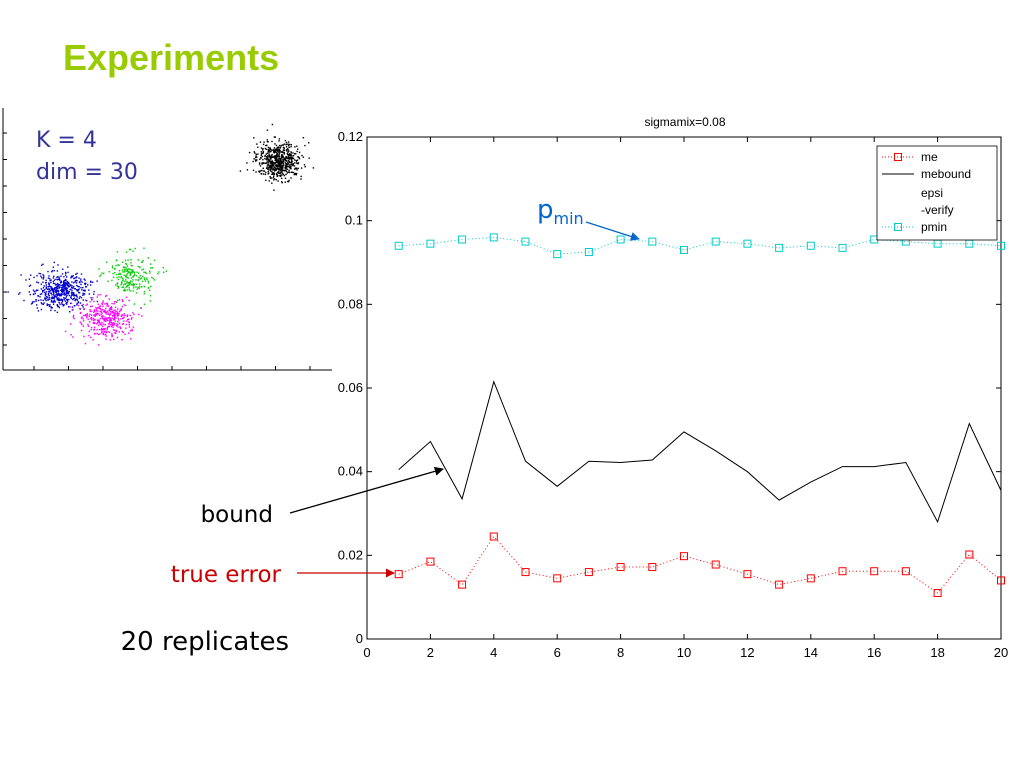  What do you see at coordinates (545, 210) in the screenshot?
I see `pmin-base: p` at bounding box center [545, 210].